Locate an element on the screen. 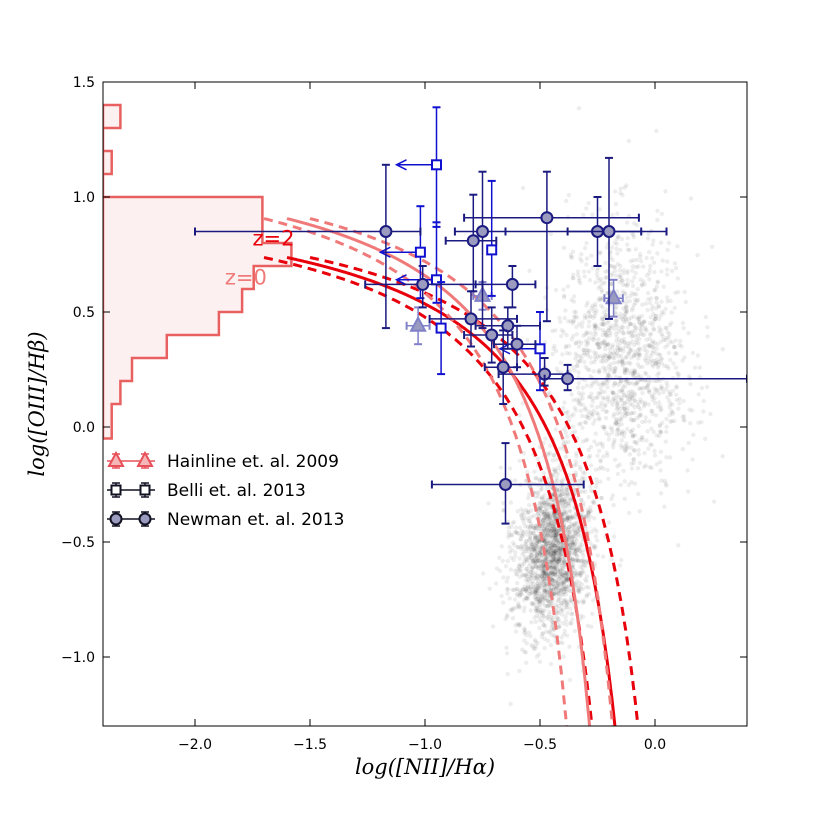 Image resolution: width=830 pixels, height=830 pixels. data-point-circle is located at coordinates (386, 231).